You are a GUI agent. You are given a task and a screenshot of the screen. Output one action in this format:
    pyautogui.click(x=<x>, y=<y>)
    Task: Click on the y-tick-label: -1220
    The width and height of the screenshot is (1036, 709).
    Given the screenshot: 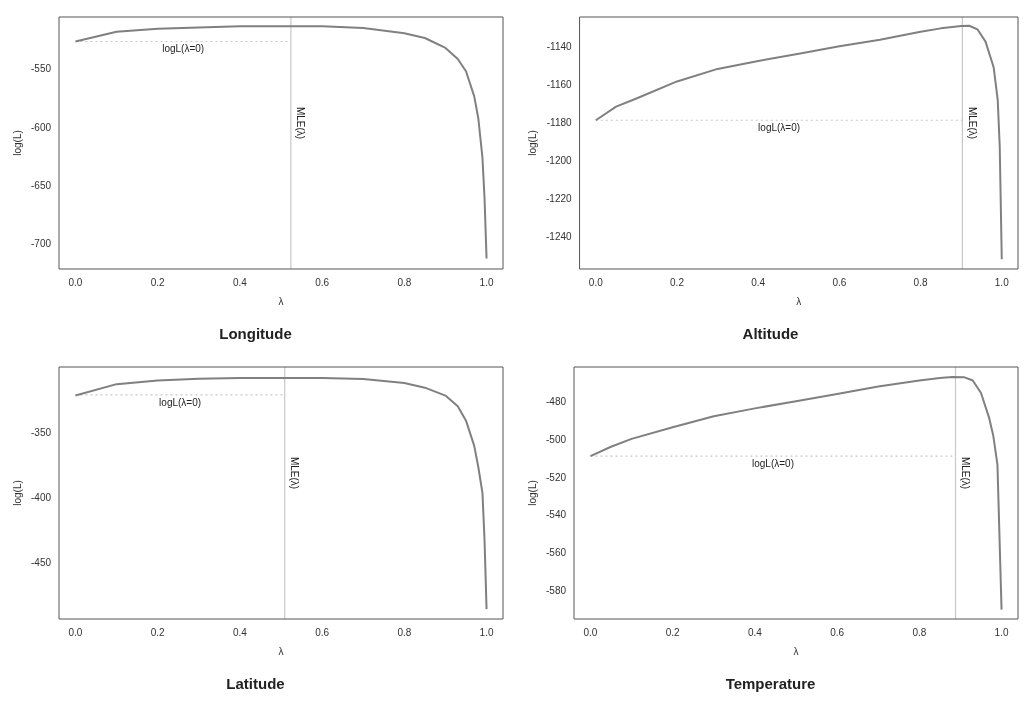 What is the action you would take?
    pyautogui.click(x=559, y=198)
    